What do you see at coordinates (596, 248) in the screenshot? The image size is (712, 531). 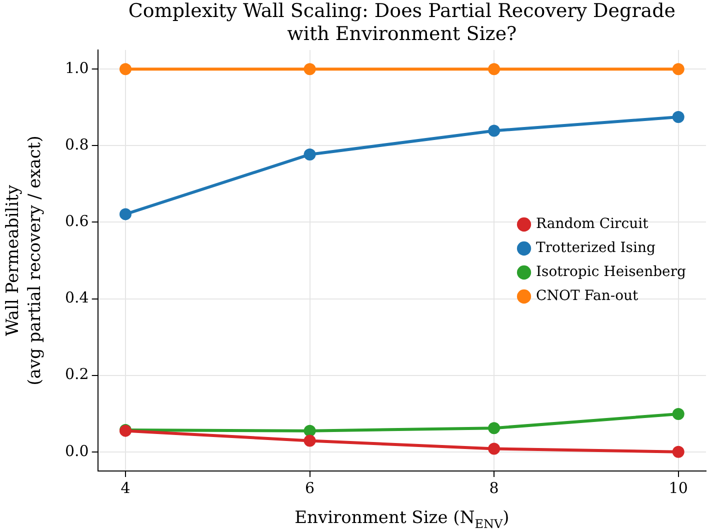 I see `legend-label: Trotterized Ising` at bounding box center [596, 248].